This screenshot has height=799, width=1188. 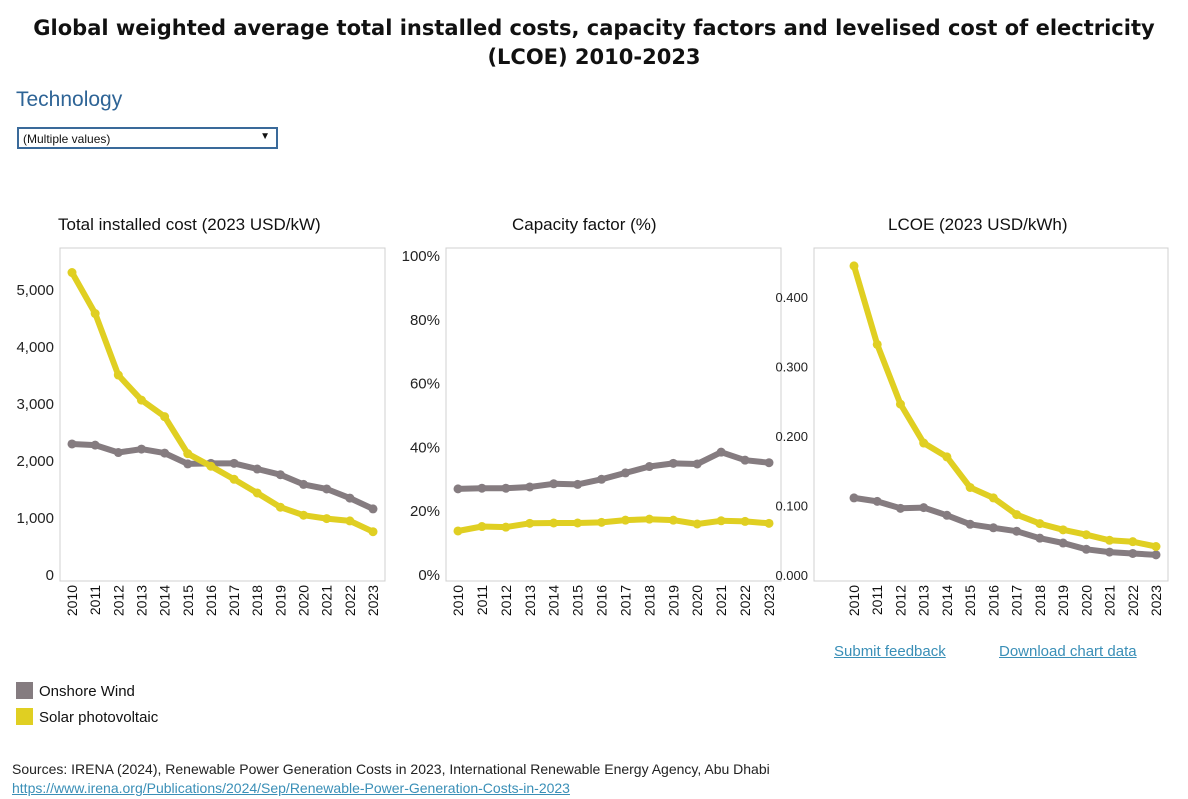 I want to click on installed-cost-x-tick-label: 2023, so click(x=373, y=600).